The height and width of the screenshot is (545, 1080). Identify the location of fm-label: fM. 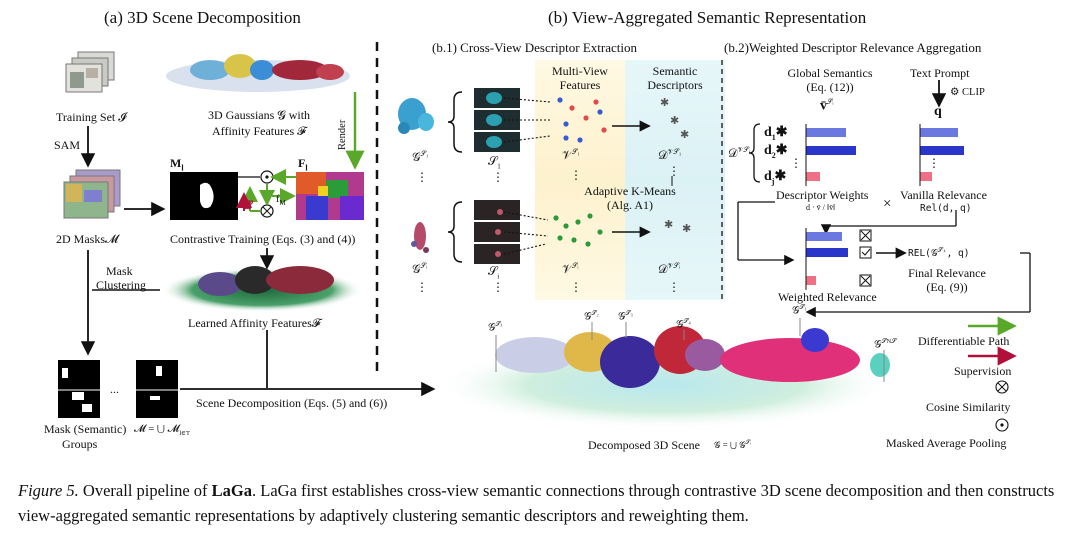
(281, 201).